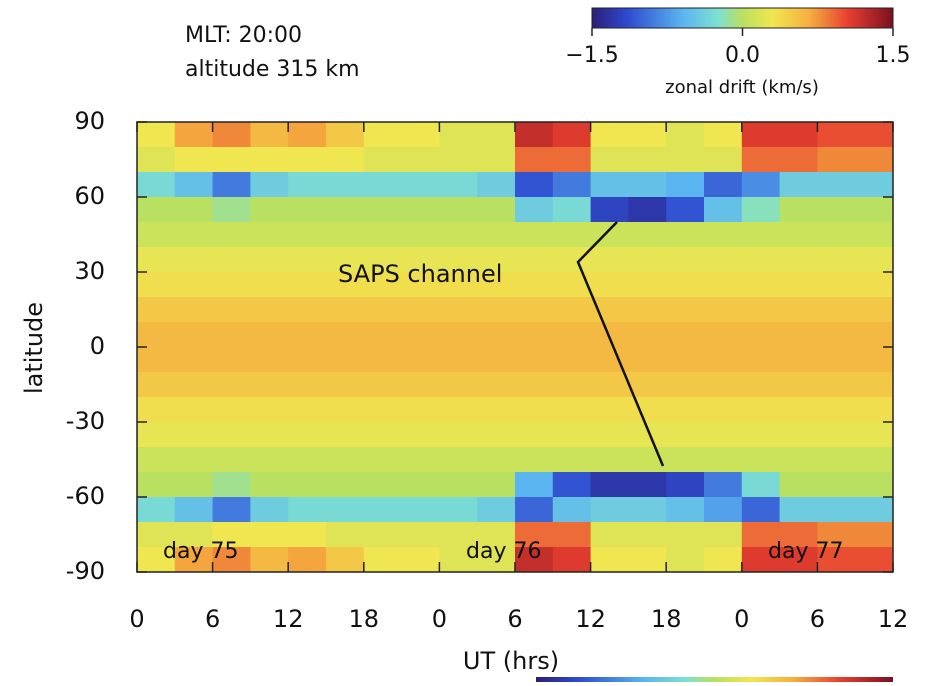 This screenshot has height=686, width=934. Describe the element at coordinates (85, 421) in the screenshot. I see `y-tick-label: -30` at that location.